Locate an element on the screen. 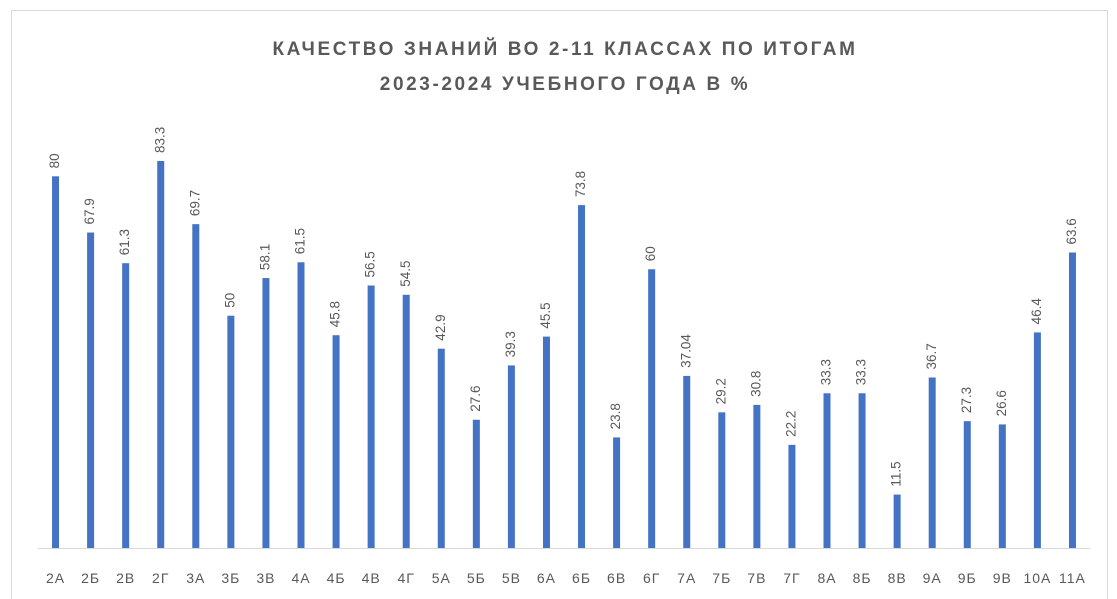 The height and width of the screenshot is (599, 1117). data-label: 73.8 is located at coordinates (580, 184).